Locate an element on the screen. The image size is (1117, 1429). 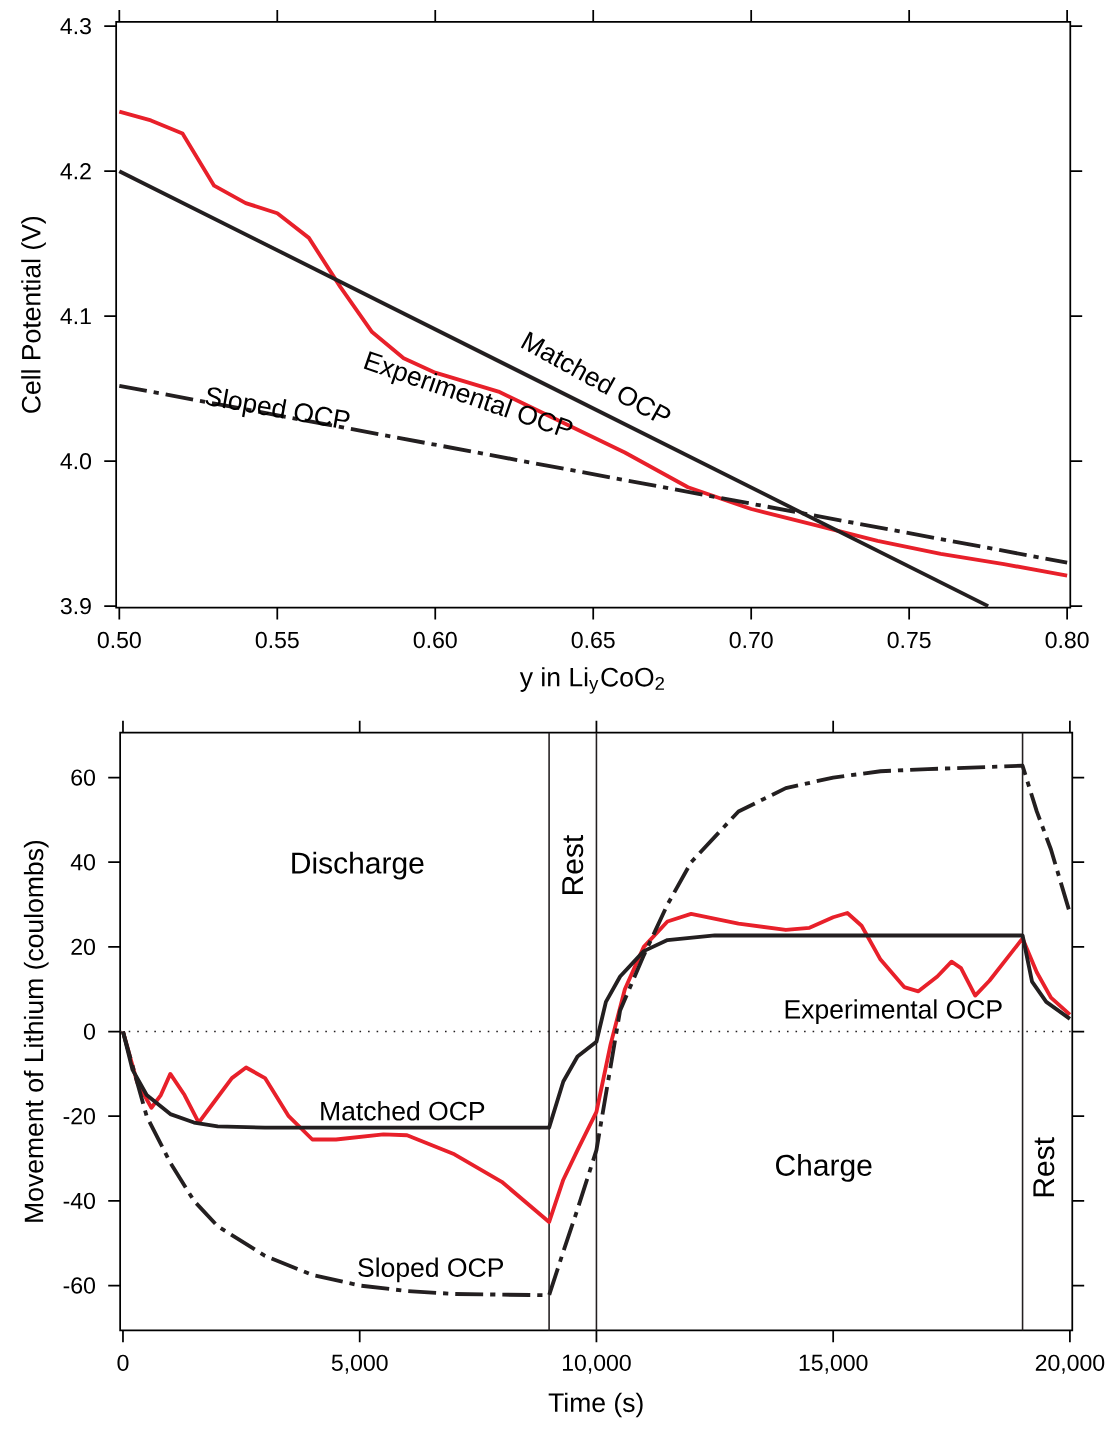
y-tick-label: 60 is located at coordinates (83, 777).